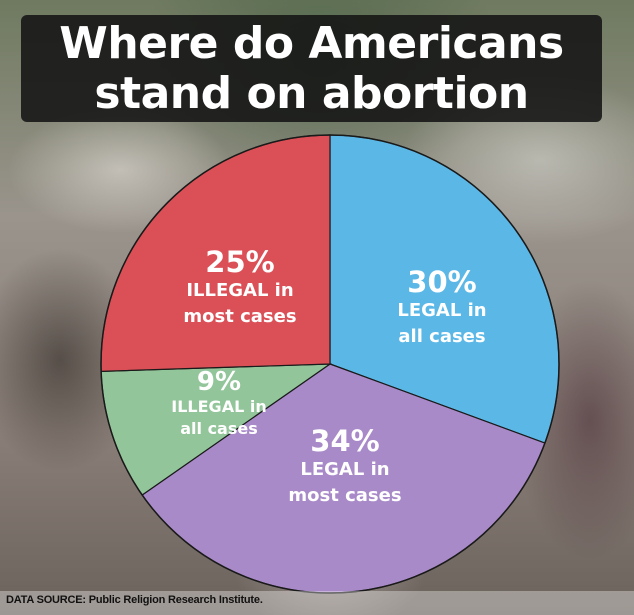  I want to click on slice-desc-label-0-1: all cases, so click(441, 336).